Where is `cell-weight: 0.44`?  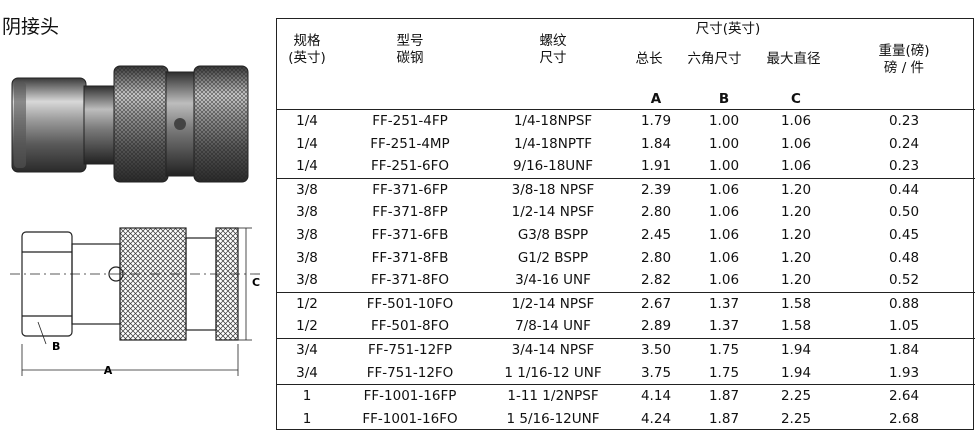 cell-weight: 0.44 is located at coordinates (904, 189).